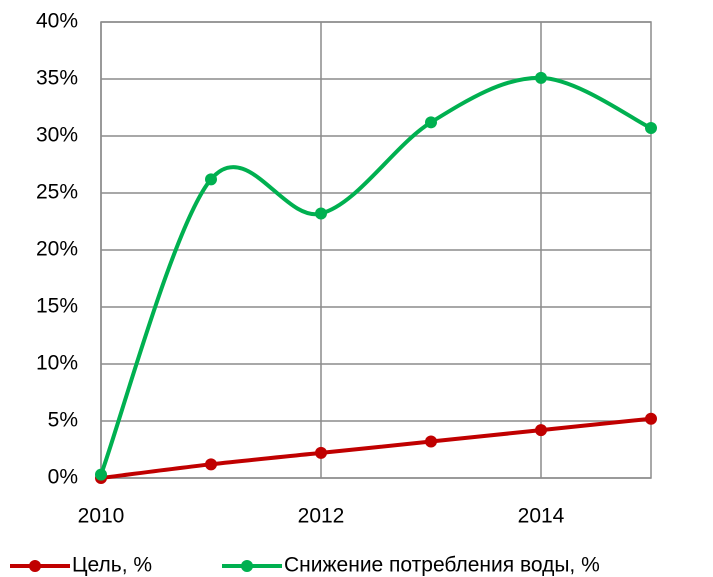  I want to click on y-tick-label: 30%, so click(57, 135).